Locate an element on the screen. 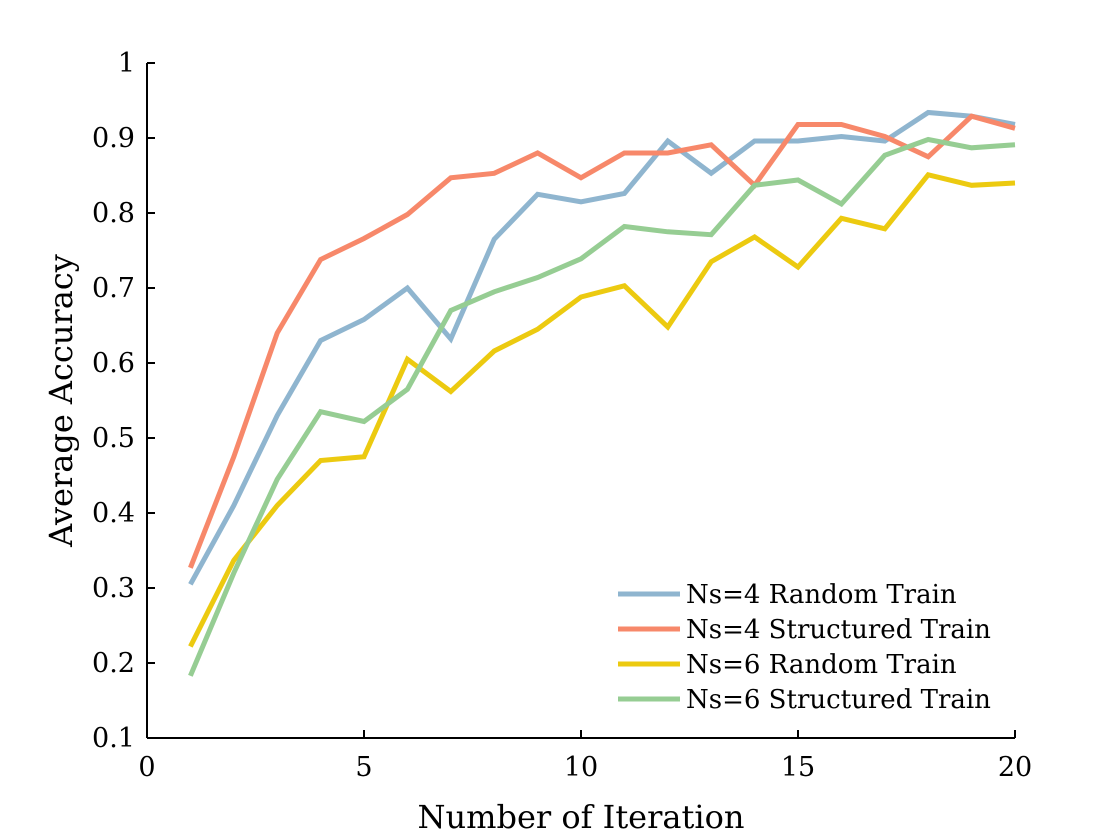 The height and width of the screenshot is (840, 1120). x-tick-label: 10 is located at coordinates (581, 767).